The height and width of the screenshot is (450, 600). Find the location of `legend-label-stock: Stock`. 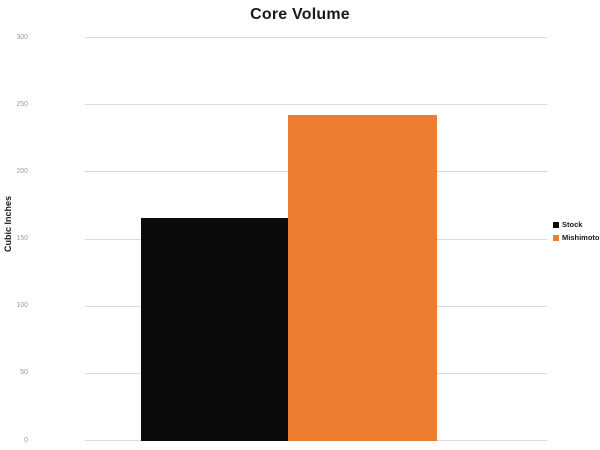

legend-label-stock: Stock is located at coordinates (572, 224).